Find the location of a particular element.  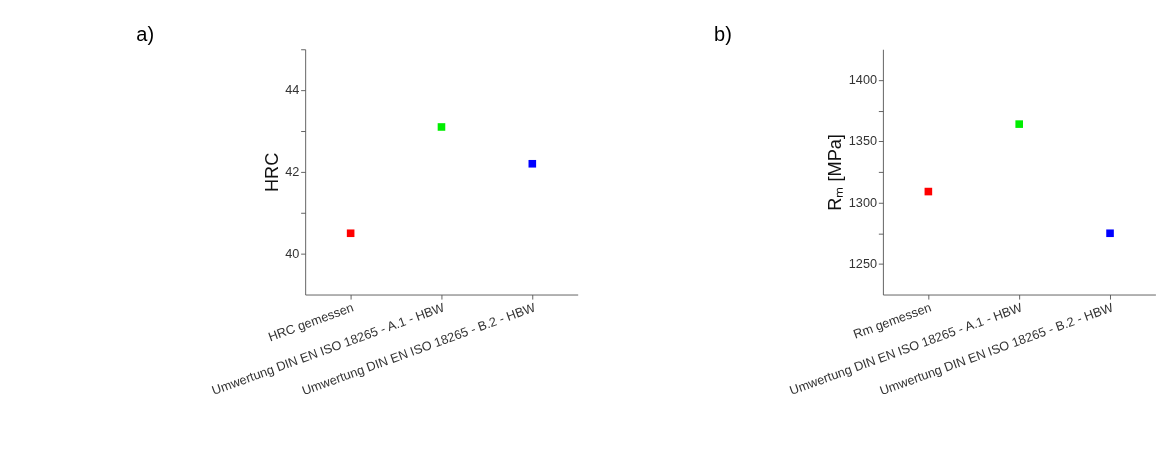

y-tick-label: 1300 is located at coordinates (863, 202).